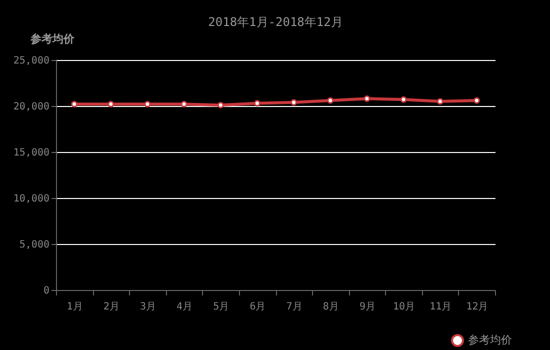  What do you see at coordinates (221, 307) in the screenshot?
I see `x-tick-label: 5月` at bounding box center [221, 307].